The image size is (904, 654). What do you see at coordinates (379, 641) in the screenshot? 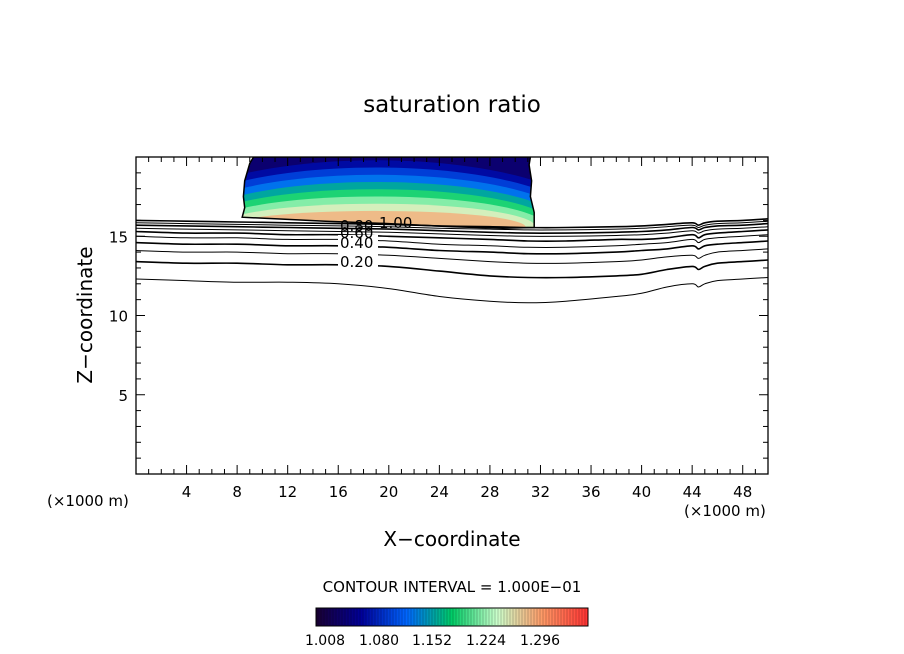
I see `colorbar-tick-1-080: 1.080` at bounding box center [379, 641].